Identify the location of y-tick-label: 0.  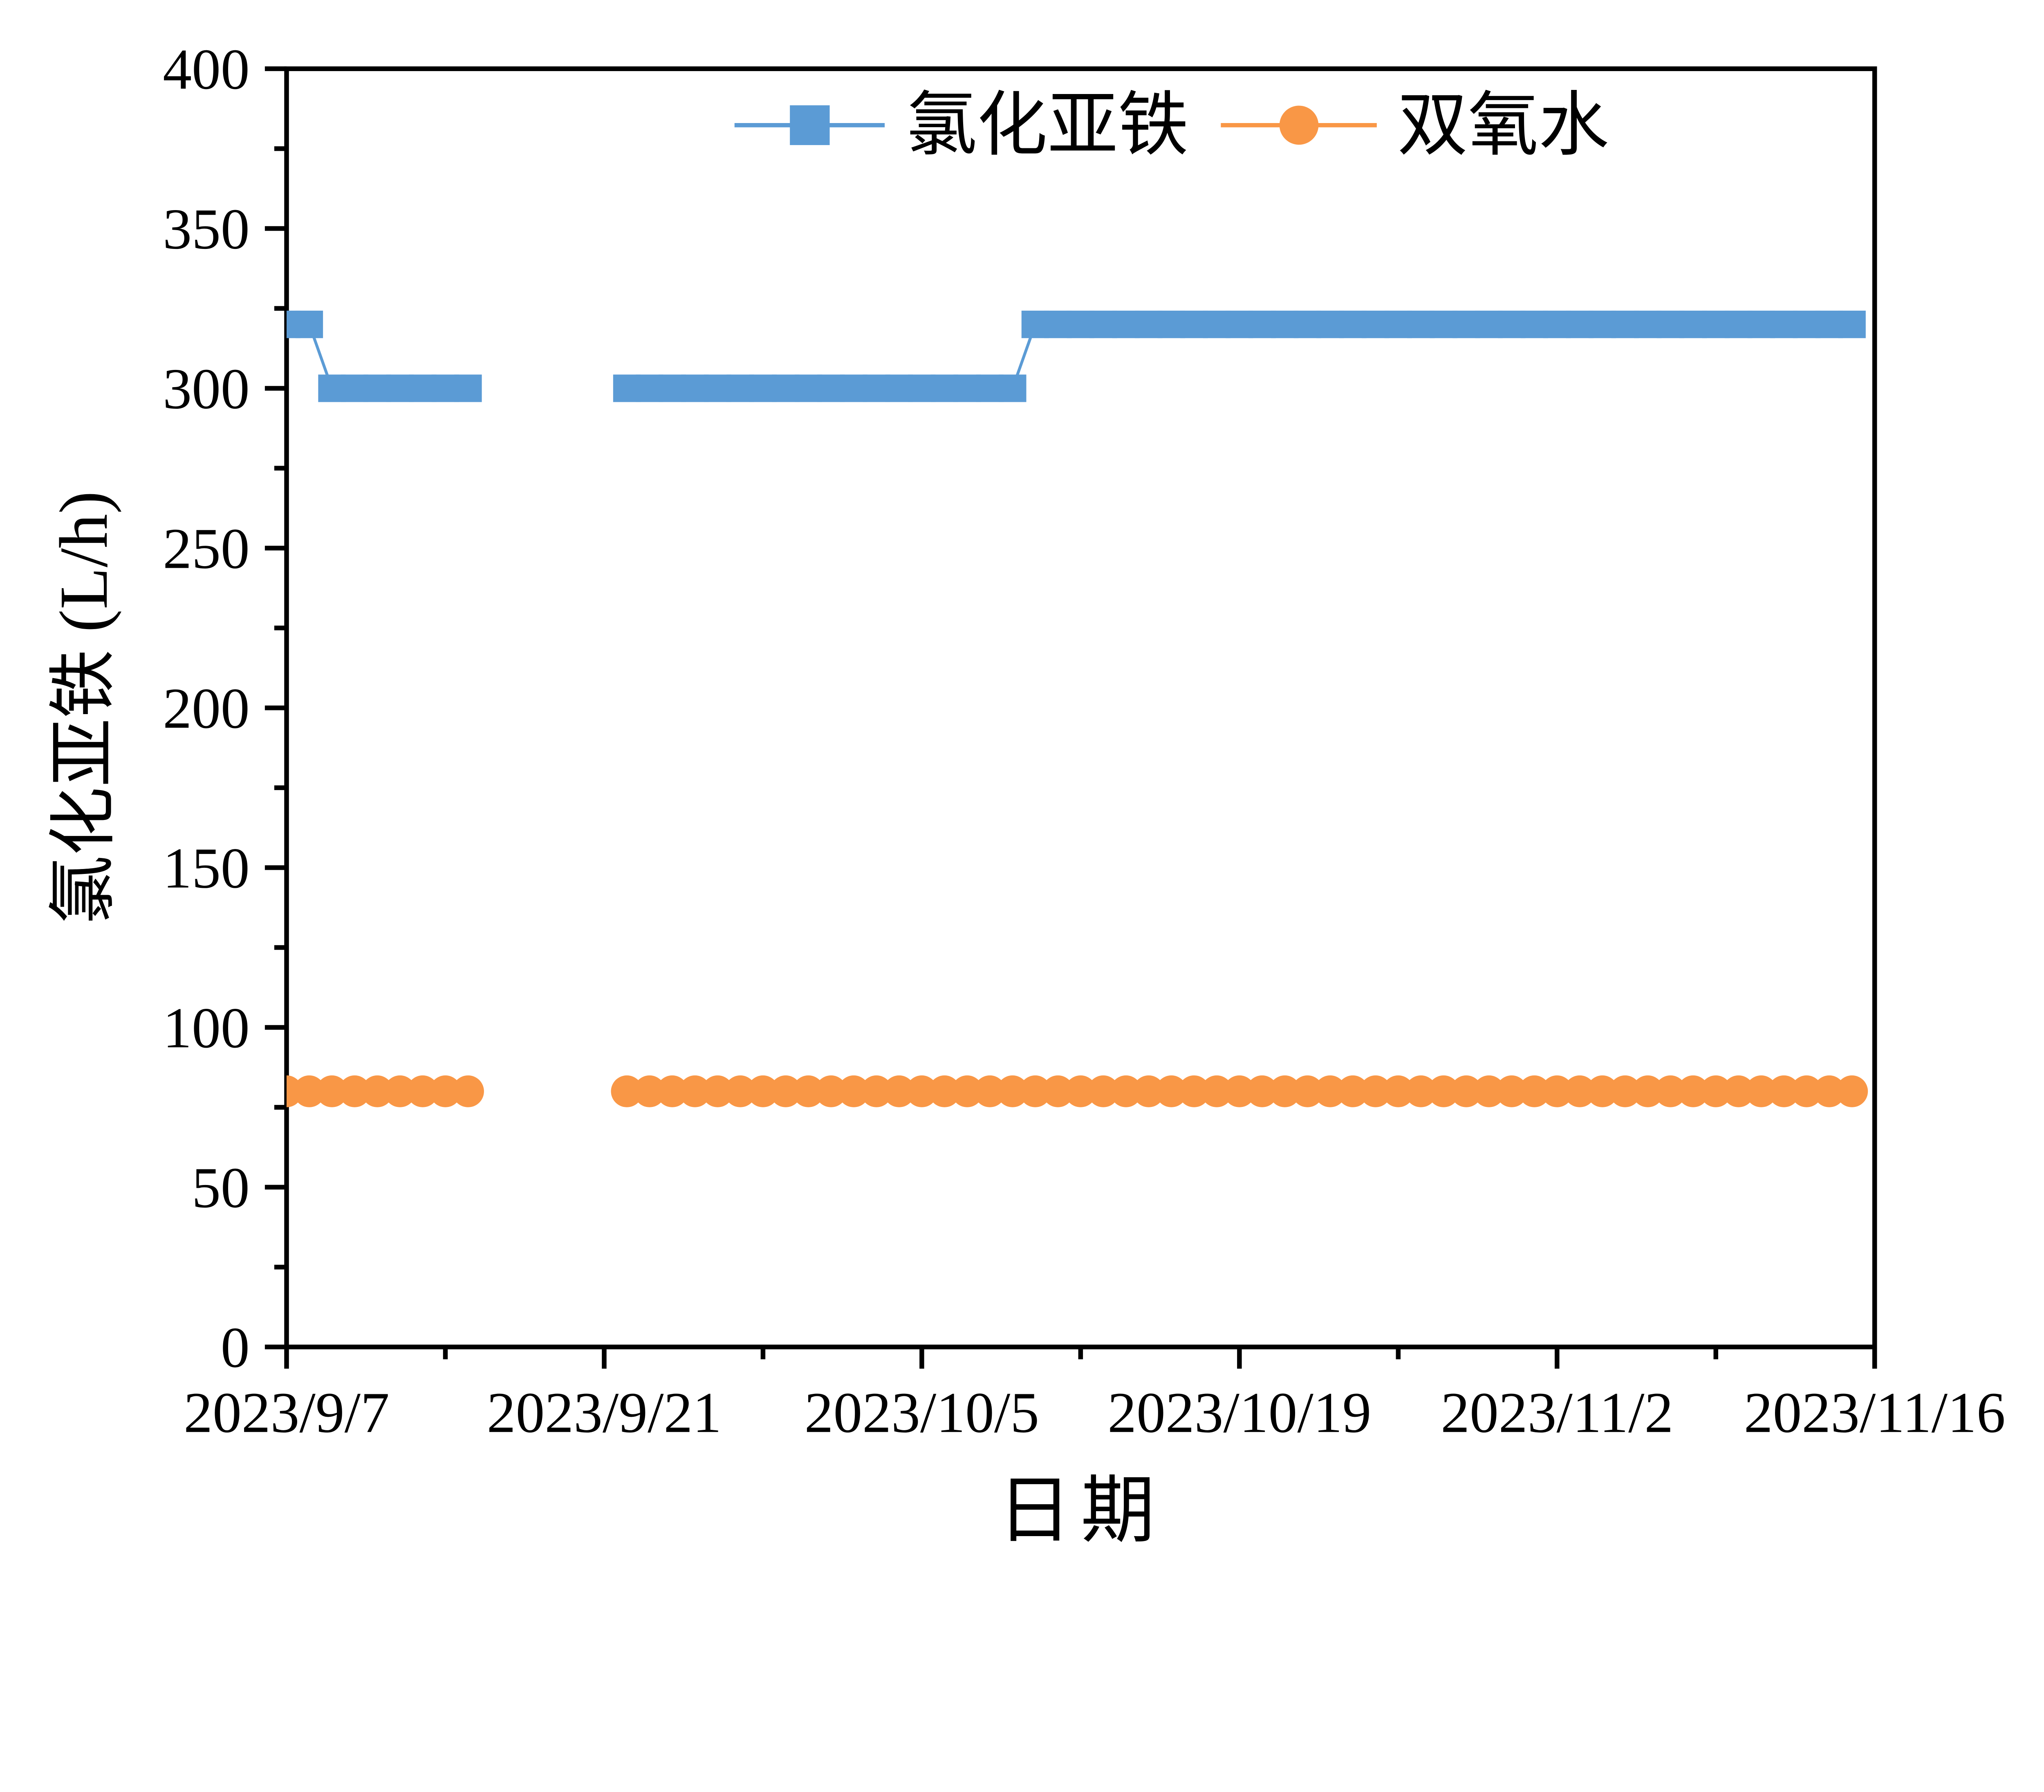
(235, 1348).